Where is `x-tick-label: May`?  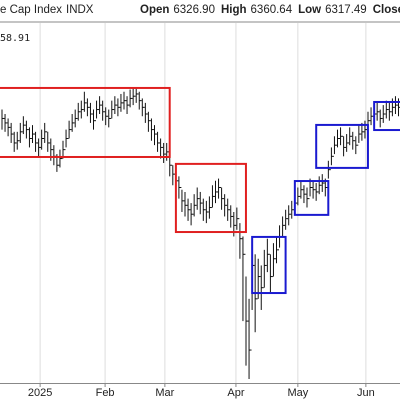 x-tick-label: May is located at coordinates (297, 393).